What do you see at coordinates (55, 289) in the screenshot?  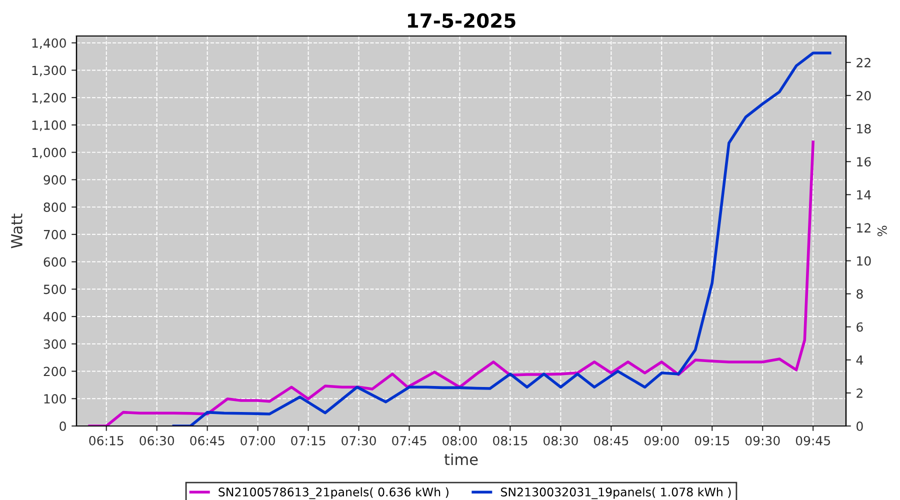 I see `y-tick-label: 500` at bounding box center [55, 289].